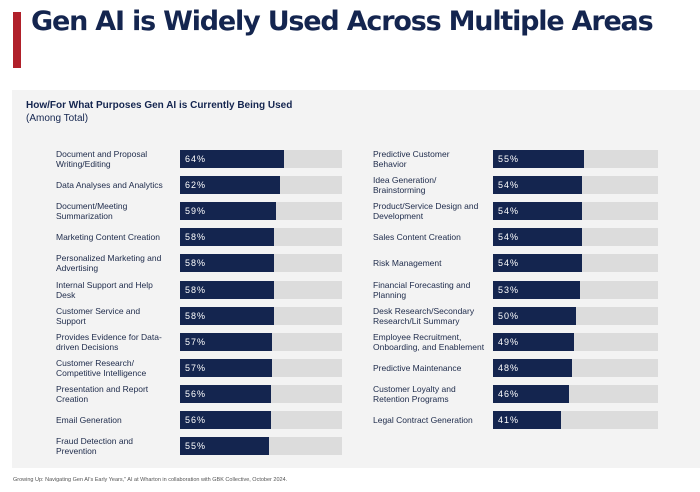 The height and width of the screenshot is (492, 700). Describe the element at coordinates (575, 341) in the screenshot. I see `bar-track: 49%` at that location.